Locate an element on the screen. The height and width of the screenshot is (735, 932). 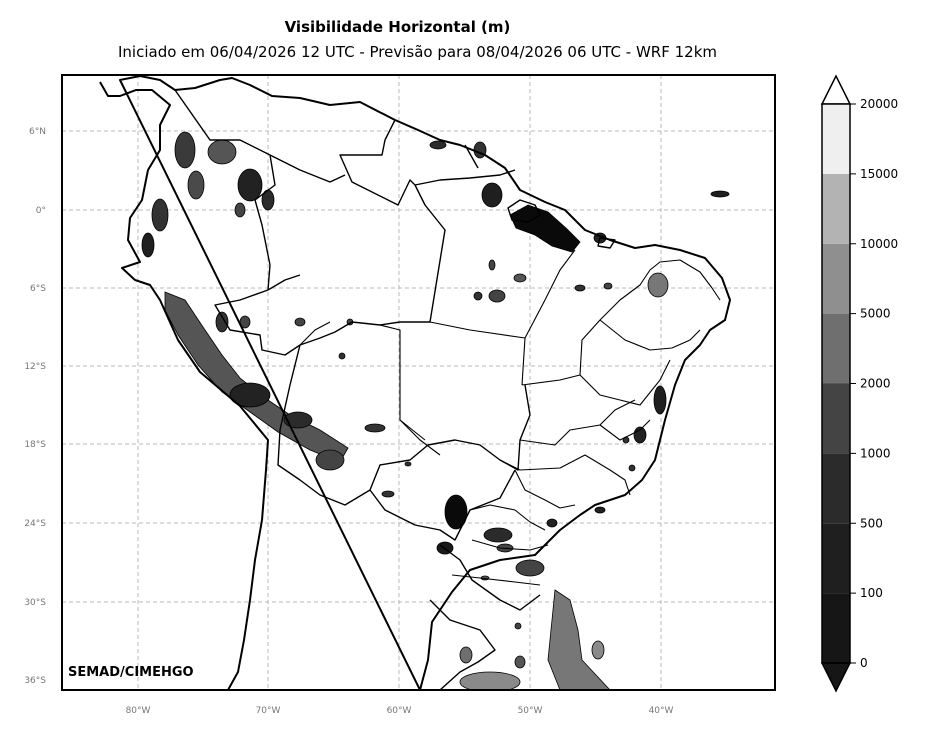
lat-tick: 24°S is located at coordinates (35, 524).